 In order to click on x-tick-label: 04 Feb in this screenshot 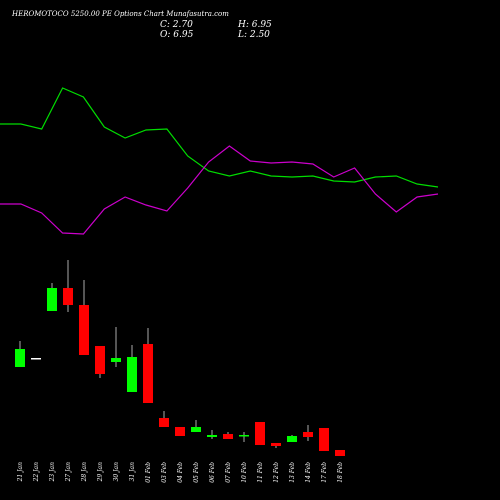, I will do `click(180, 472)`.